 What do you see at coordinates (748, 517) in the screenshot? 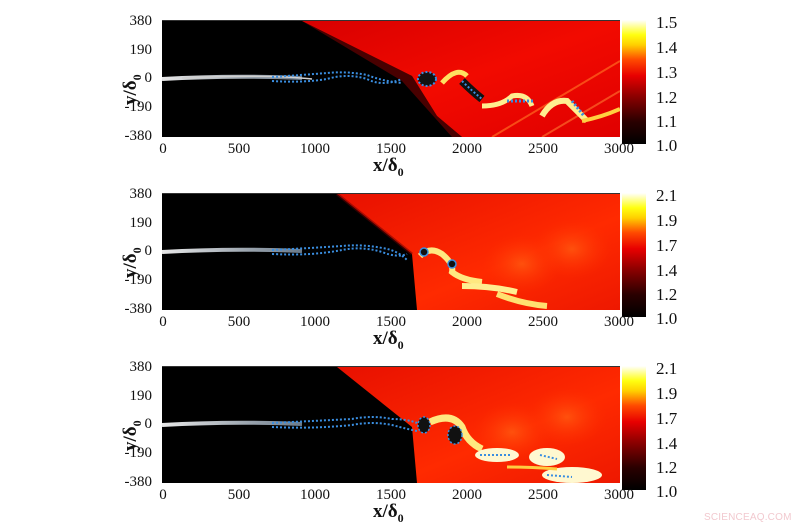
I see `watermark: SCIENCEAQ.COM` at bounding box center [748, 517].